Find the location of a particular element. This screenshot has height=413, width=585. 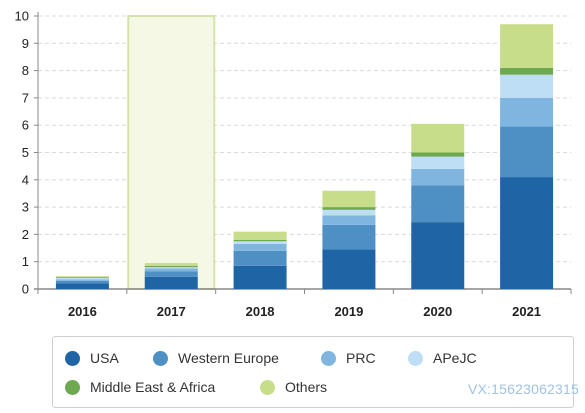

legend-item-usa: USA is located at coordinates (92, 358).